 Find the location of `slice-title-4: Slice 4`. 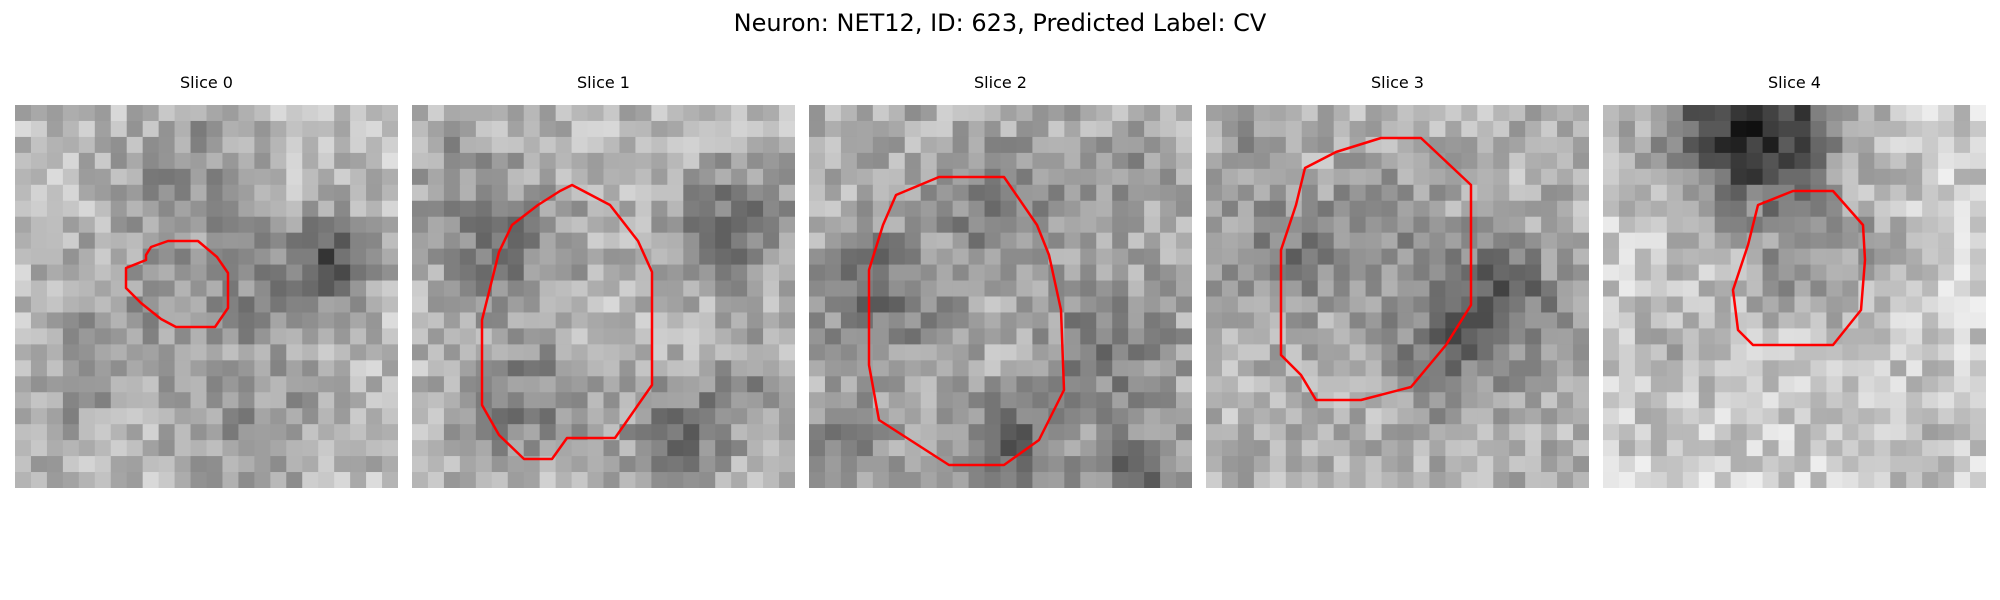

slice-title-4: Slice 4 is located at coordinates (1794, 82).